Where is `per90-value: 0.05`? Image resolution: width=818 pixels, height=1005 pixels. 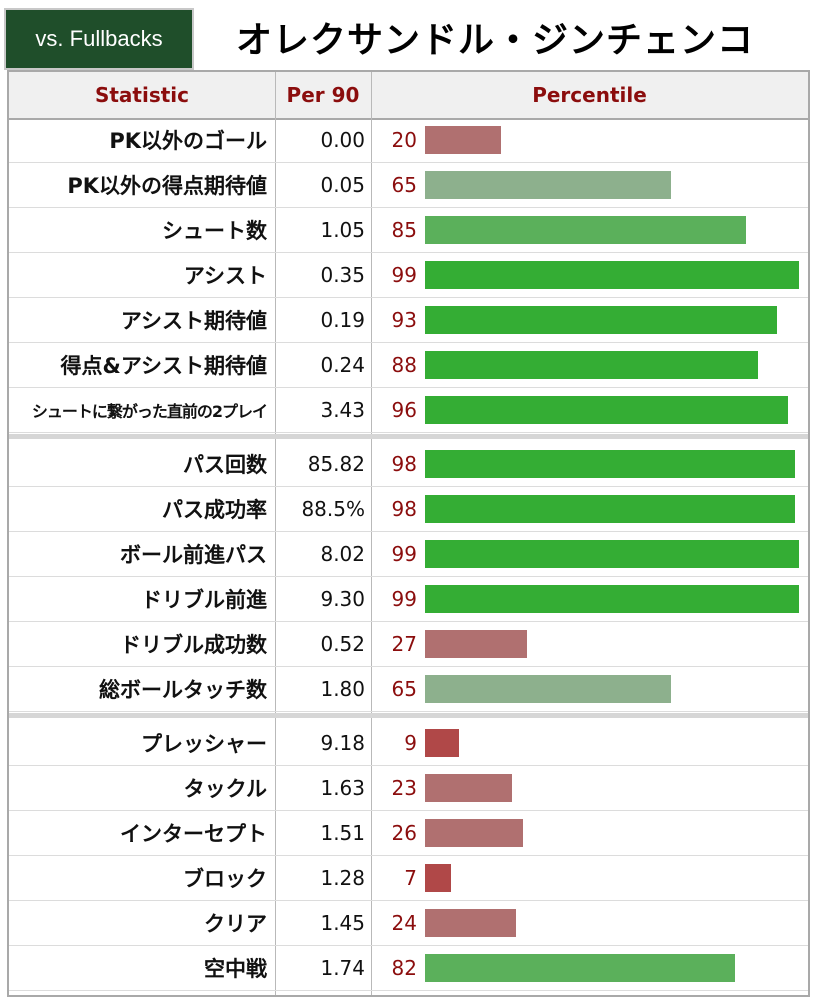
per90-value: 0.05 is located at coordinates (342, 185).